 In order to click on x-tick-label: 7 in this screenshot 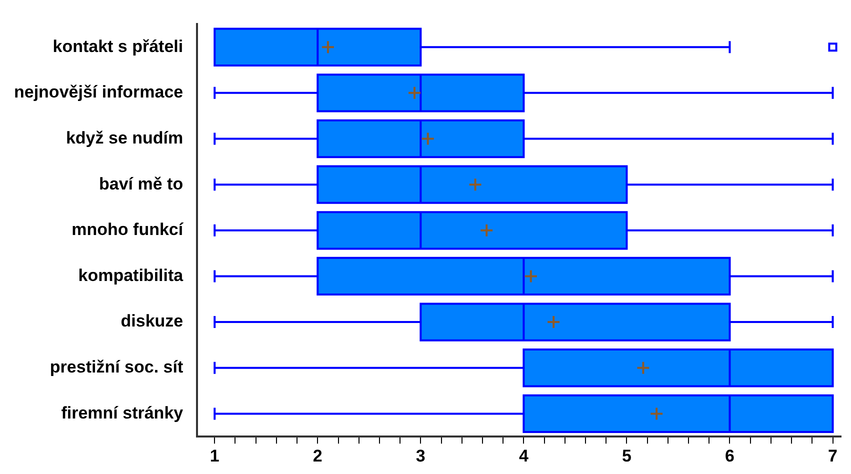, I will do `click(833, 456)`.